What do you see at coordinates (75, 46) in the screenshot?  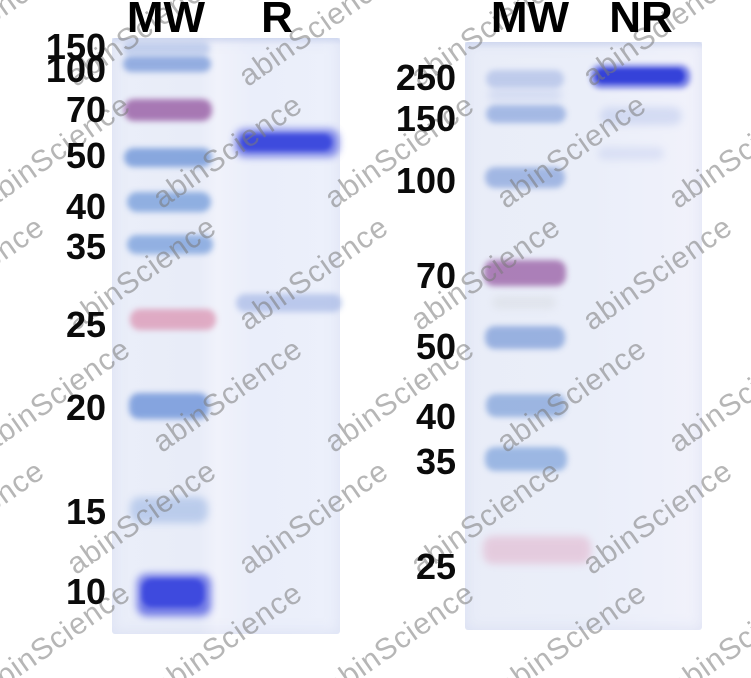 I see `mw-label-150-left: 150` at bounding box center [75, 46].